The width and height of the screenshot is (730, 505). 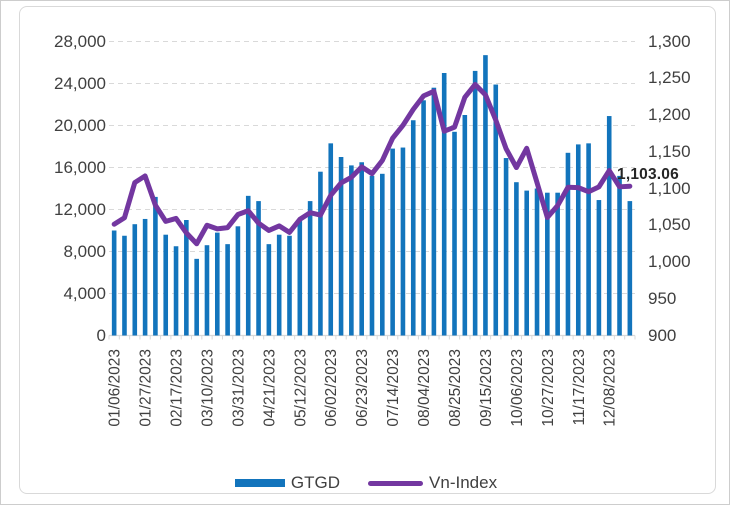 I want to click on bar-01/13/2023, so click(x=124, y=285).